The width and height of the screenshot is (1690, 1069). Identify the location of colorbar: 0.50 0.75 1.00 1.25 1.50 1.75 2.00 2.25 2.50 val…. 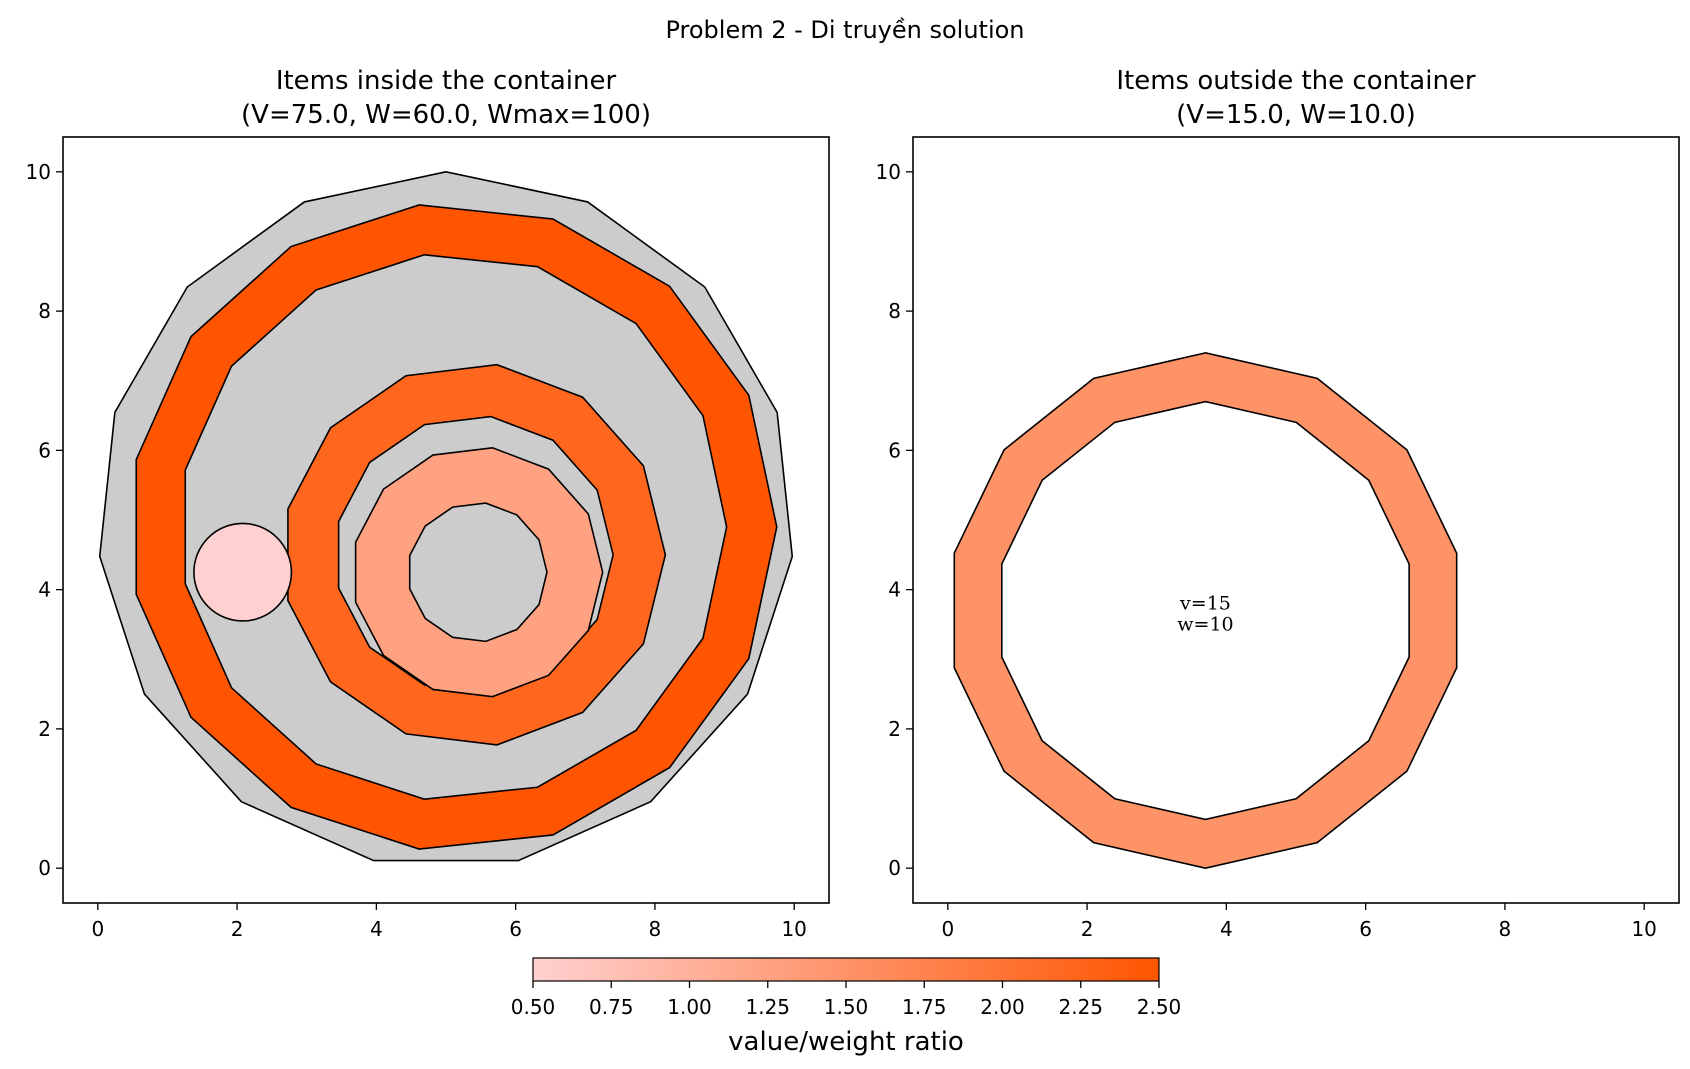
(846, 1007).